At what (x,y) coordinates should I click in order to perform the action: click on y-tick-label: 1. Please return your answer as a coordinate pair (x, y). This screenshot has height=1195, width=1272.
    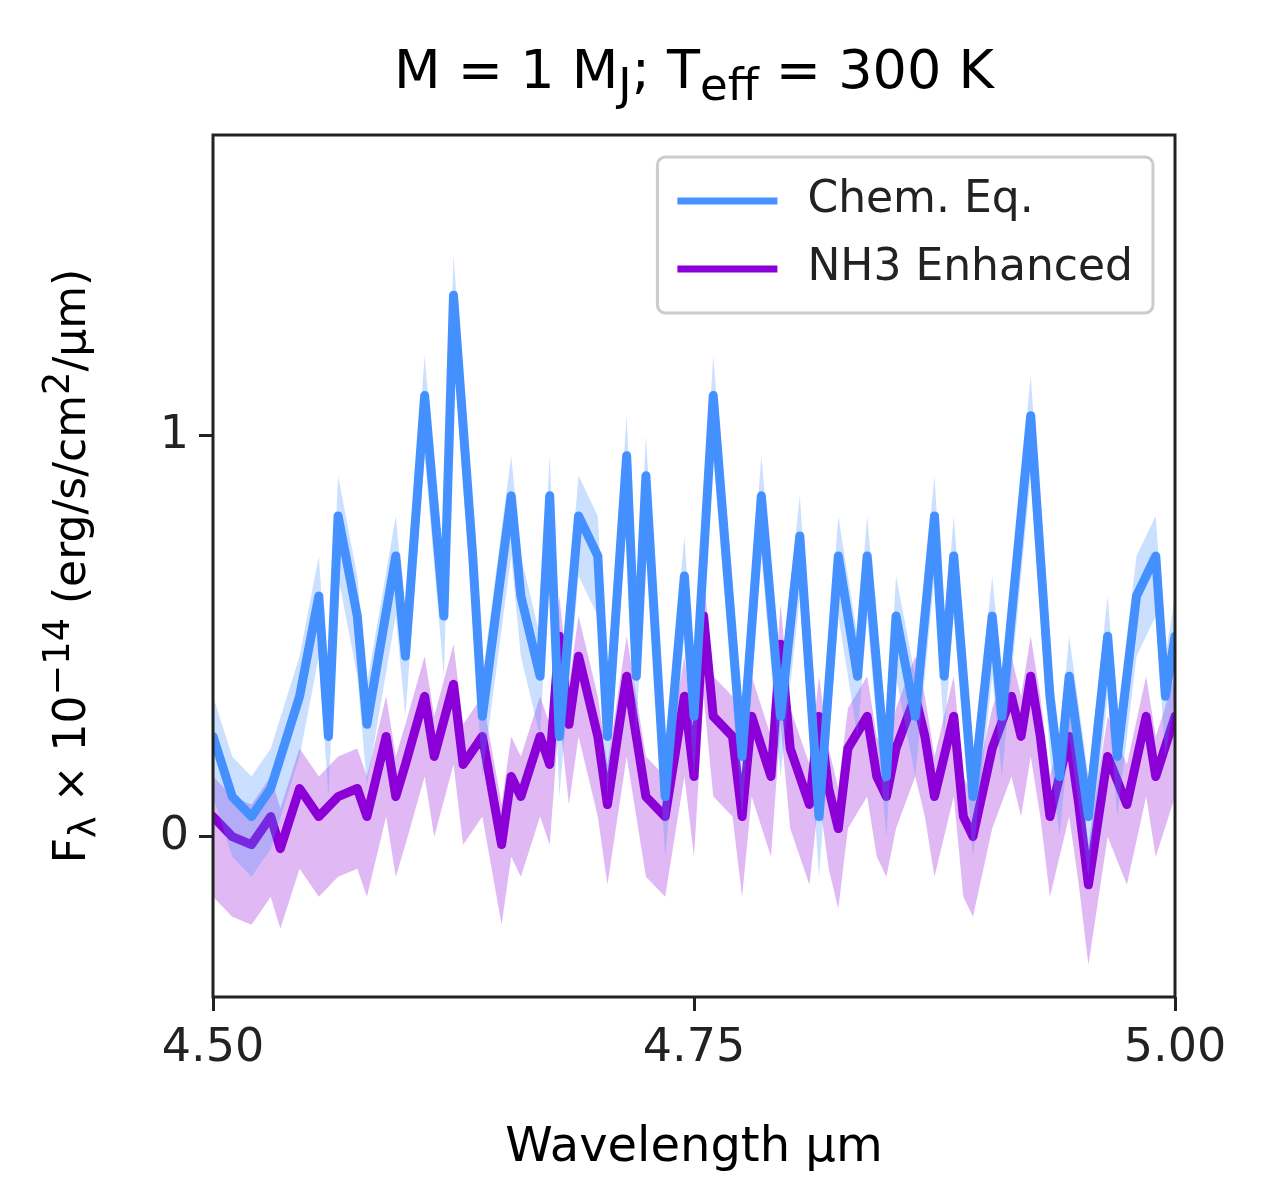
    Looking at the image, I should click on (174, 431).